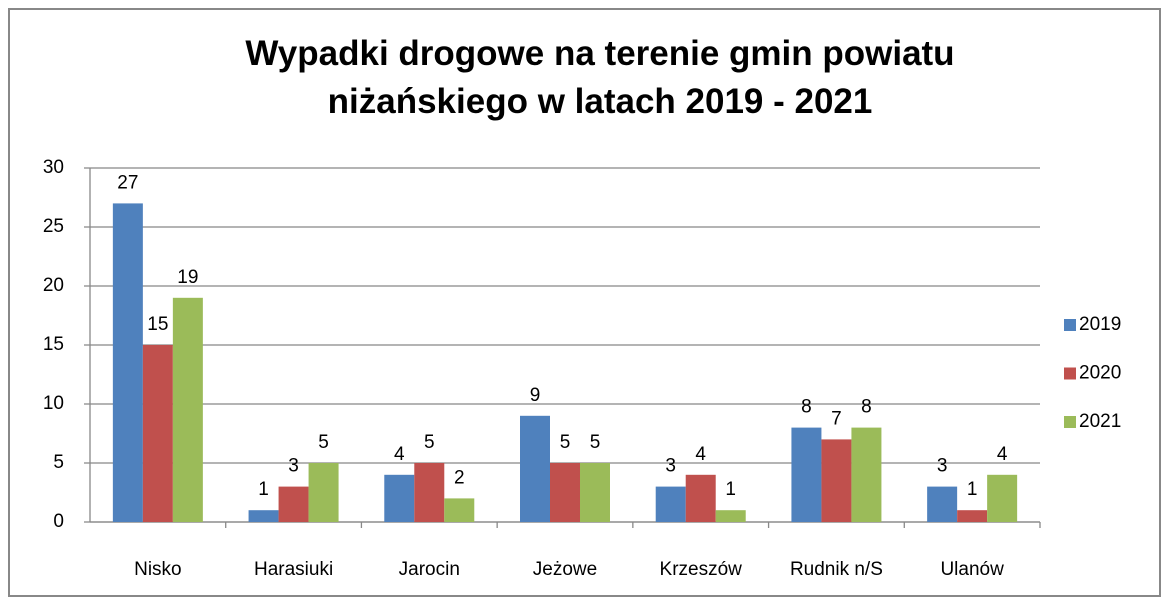 This screenshot has height=605, width=1169. I want to click on data-label: 19, so click(187, 277).